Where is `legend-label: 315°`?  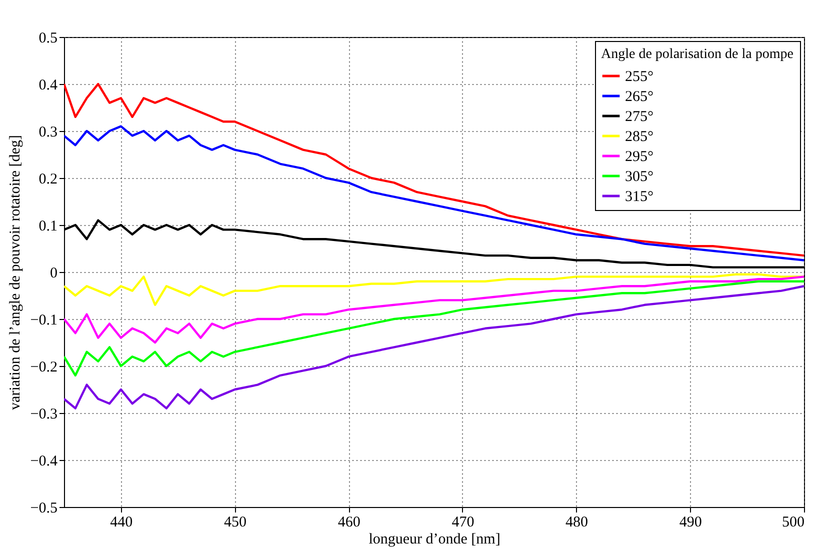 legend-label: 315° is located at coordinates (639, 197).